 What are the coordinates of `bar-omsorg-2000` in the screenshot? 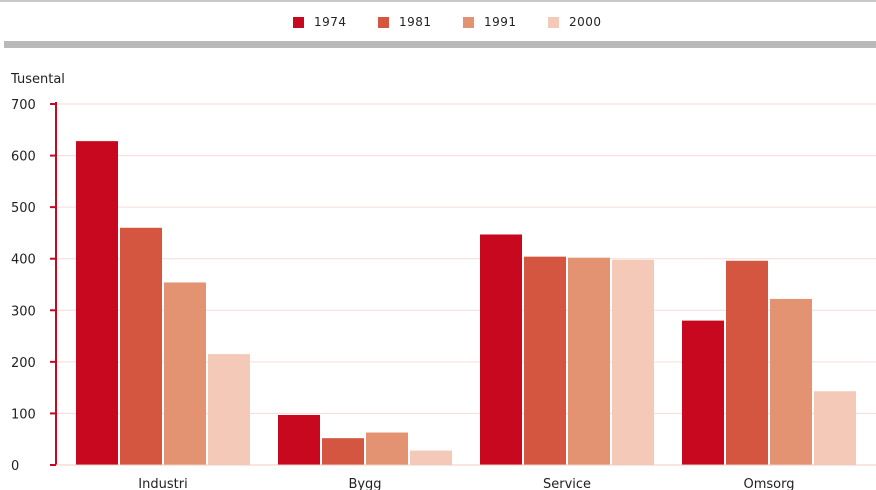 It's located at (835, 428).